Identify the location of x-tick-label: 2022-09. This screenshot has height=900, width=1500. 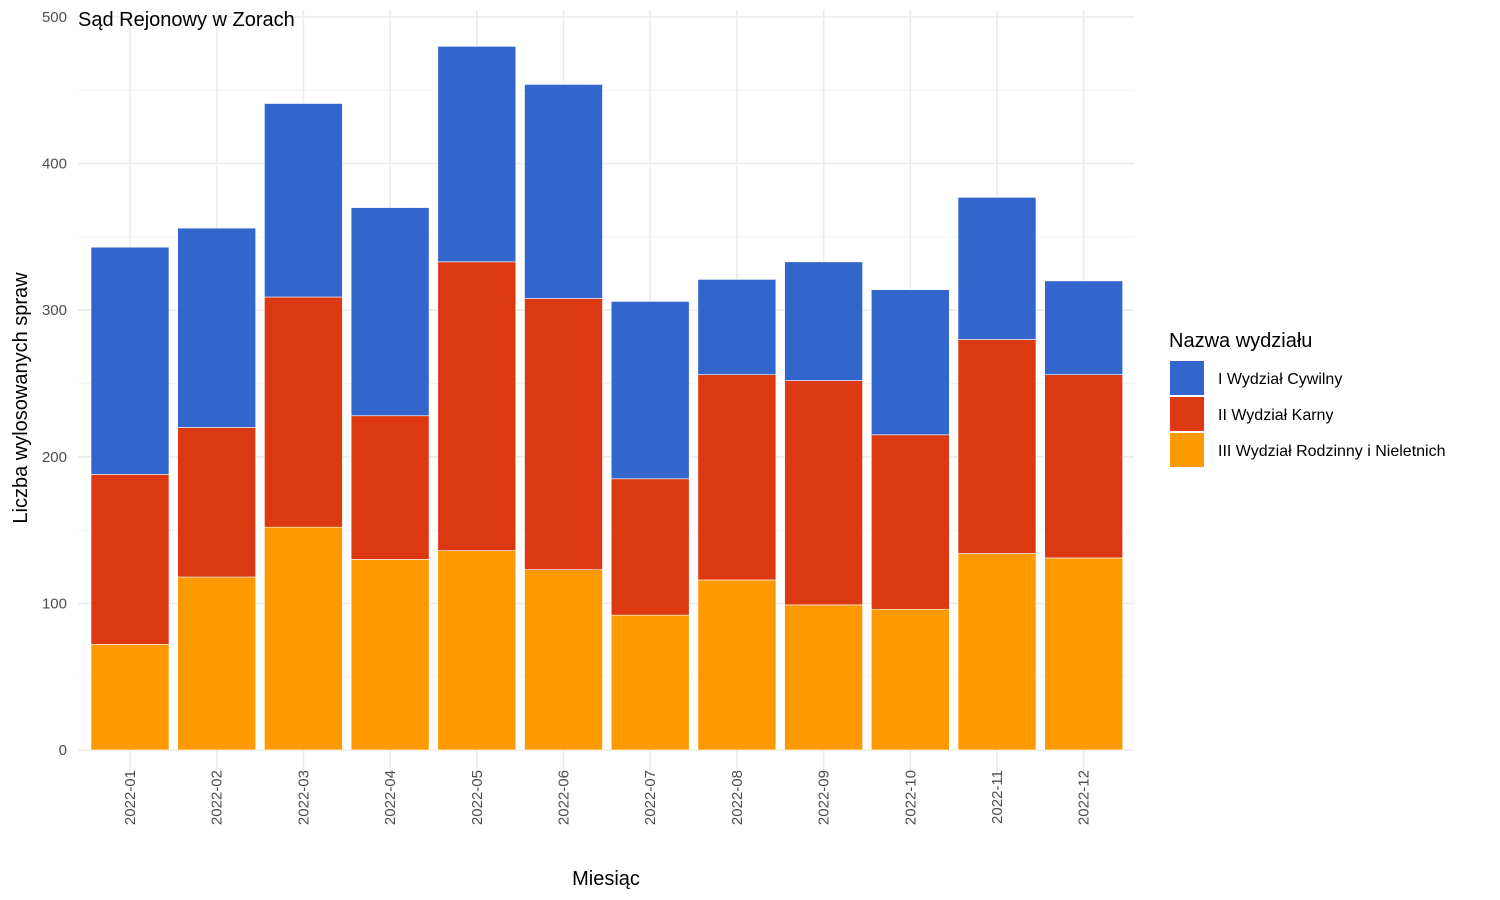
(824, 797).